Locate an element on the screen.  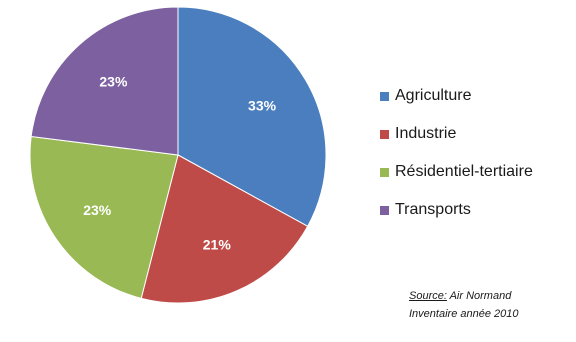
legend-item-industrie: Industrie is located at coordinates (456, 134).